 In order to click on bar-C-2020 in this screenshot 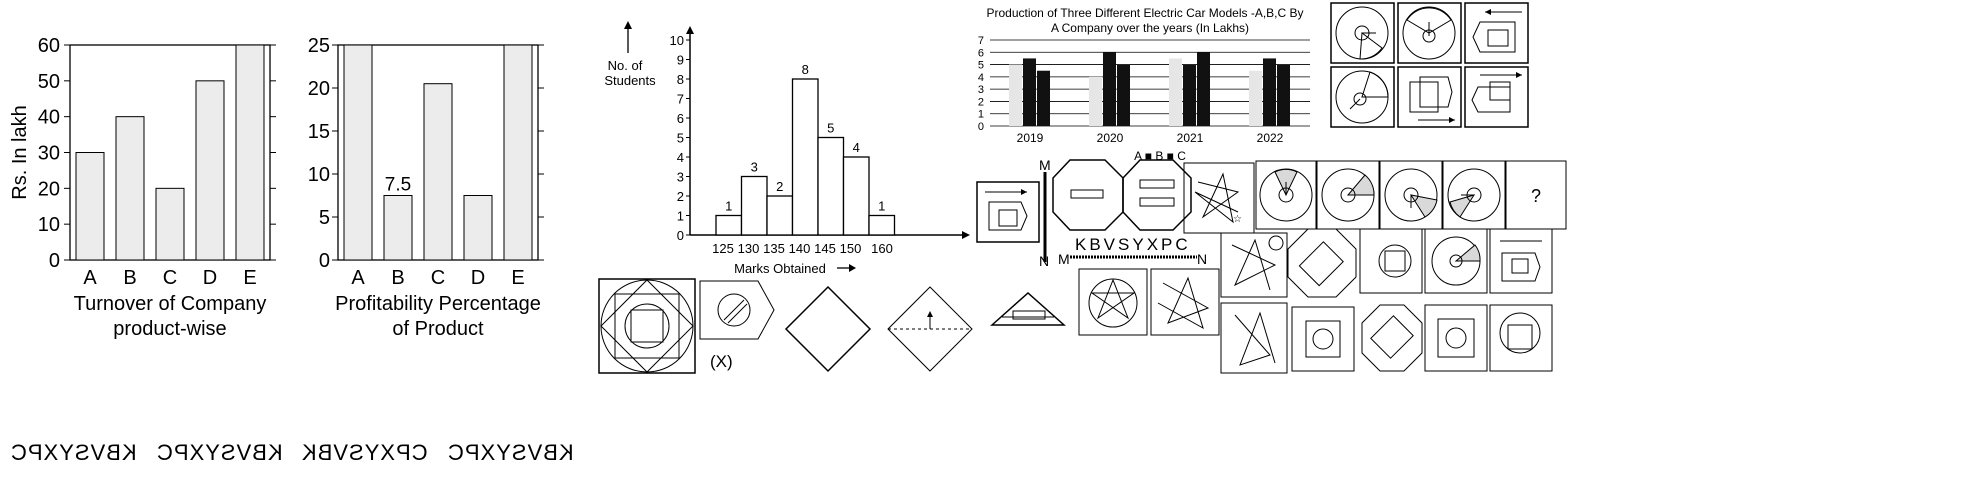, I will do `click(1123, 95)`.